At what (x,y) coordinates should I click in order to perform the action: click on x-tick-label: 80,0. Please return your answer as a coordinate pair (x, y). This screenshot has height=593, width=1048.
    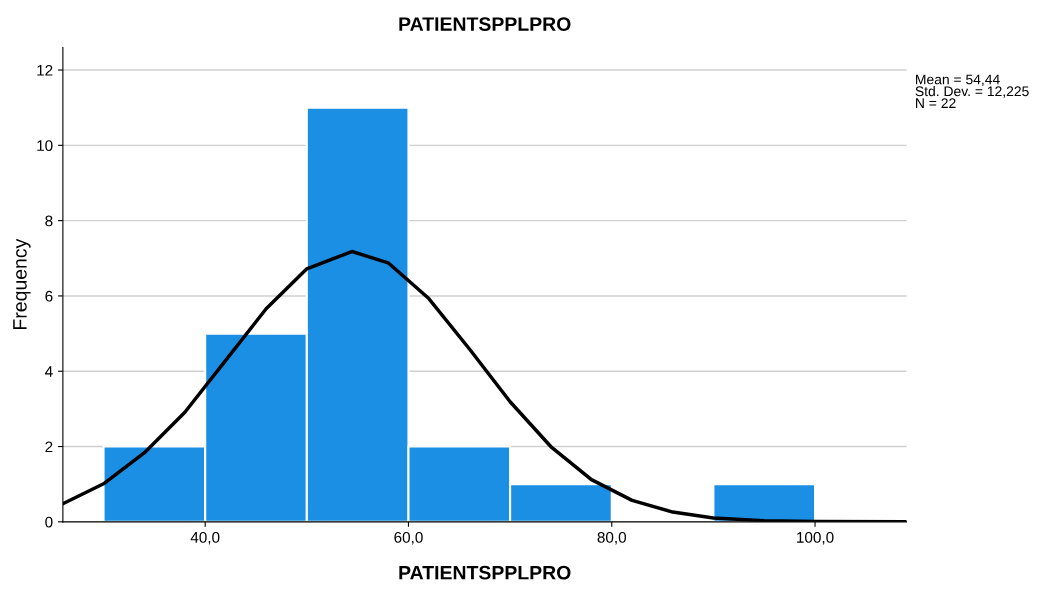
    Looking at the image, I should click on (612, 538).